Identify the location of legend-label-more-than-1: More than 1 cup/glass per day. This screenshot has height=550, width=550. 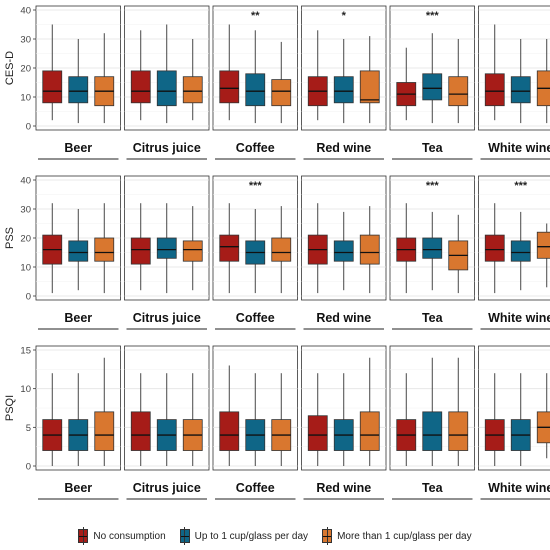
(404, 536).